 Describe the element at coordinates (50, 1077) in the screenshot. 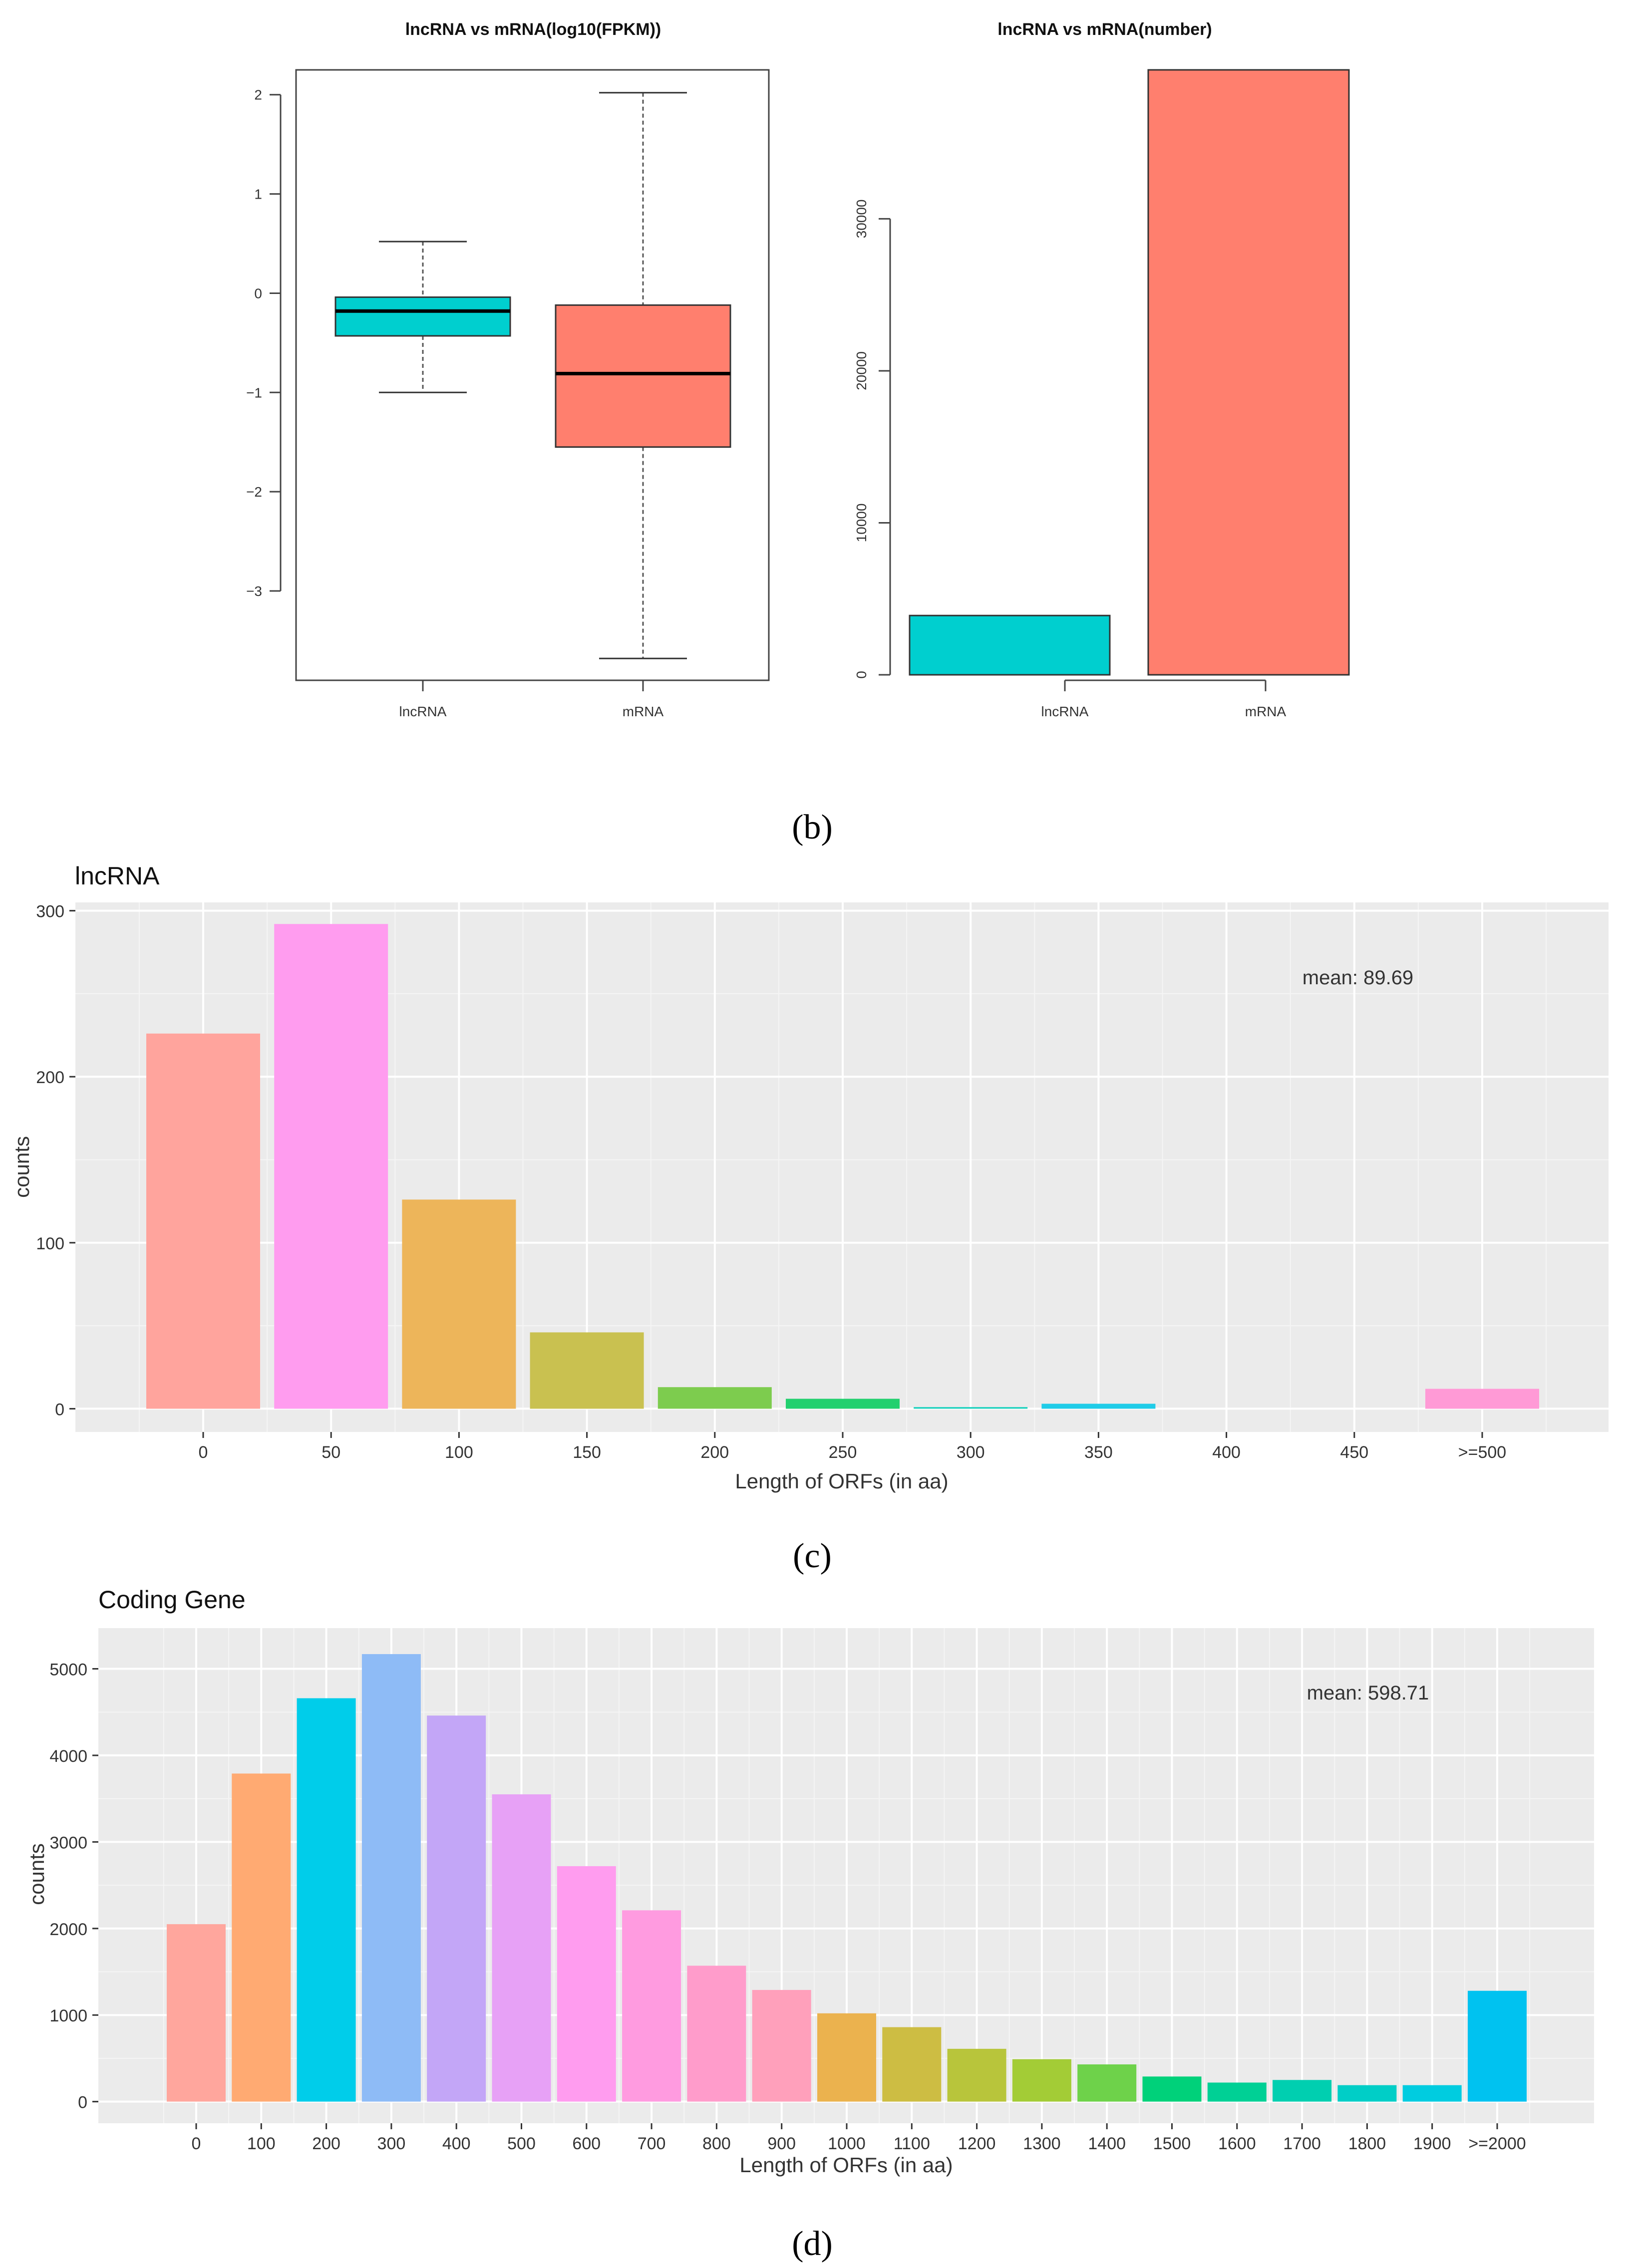

I see `lncrna-y-tick-label: 200` at that location.